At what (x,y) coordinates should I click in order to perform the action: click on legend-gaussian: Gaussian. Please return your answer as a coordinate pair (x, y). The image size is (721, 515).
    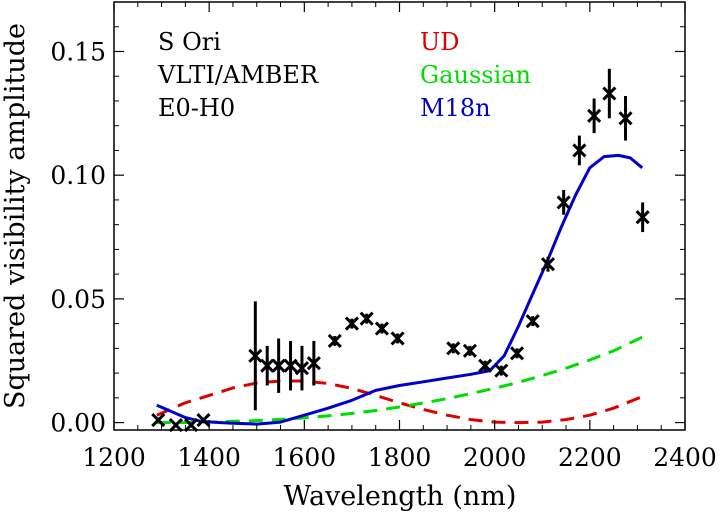
    Looking at the image, I should click on (475, 75).